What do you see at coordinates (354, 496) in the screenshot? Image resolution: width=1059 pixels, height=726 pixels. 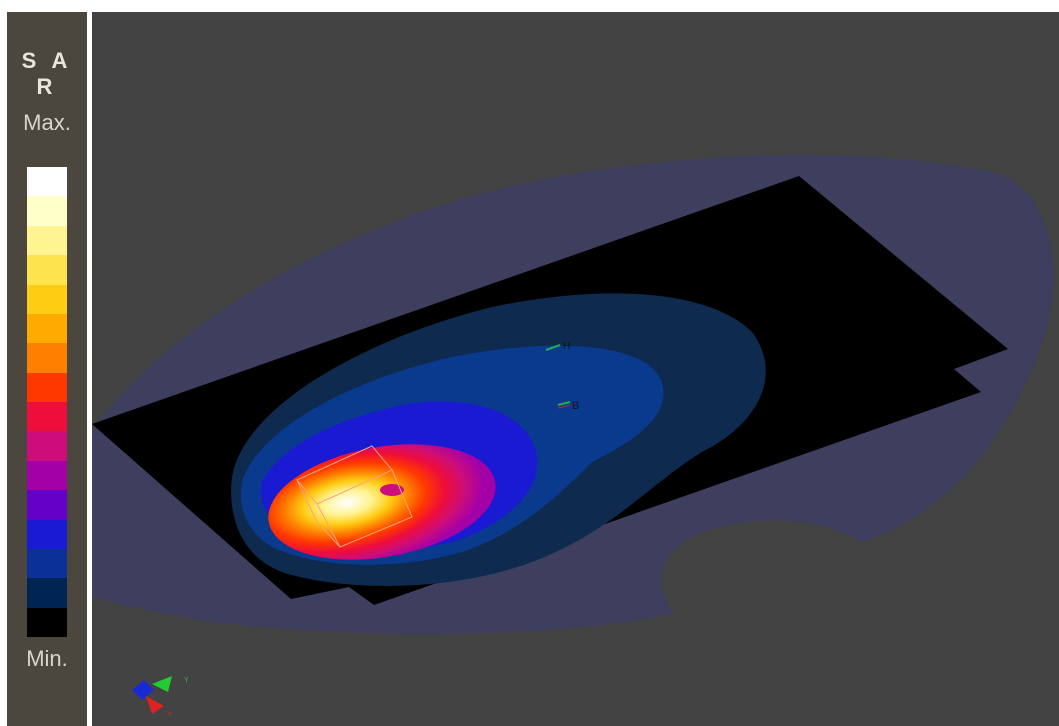 I see `probe-box` at bounding box center [354, 496].